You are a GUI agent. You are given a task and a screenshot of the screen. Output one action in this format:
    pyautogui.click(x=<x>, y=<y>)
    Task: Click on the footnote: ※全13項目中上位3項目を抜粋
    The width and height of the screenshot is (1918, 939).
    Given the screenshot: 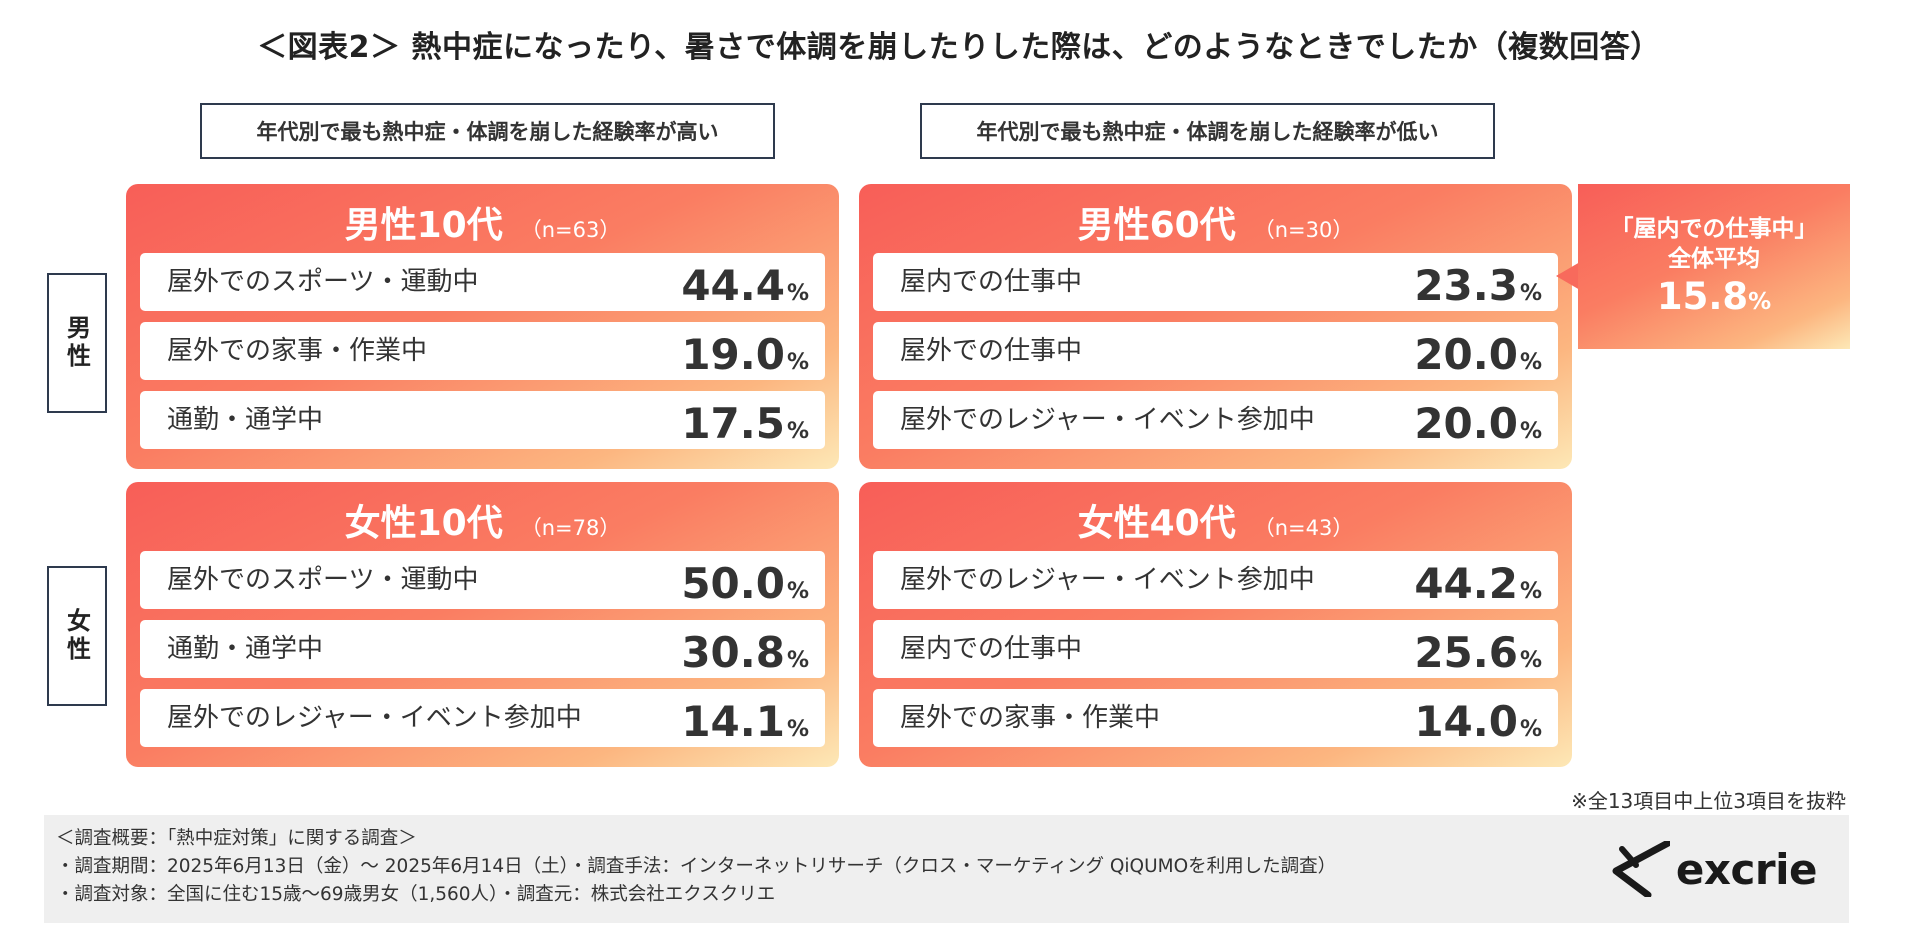 What is the action you would take?
    pyautogui.click(x=1708, y=801)
    